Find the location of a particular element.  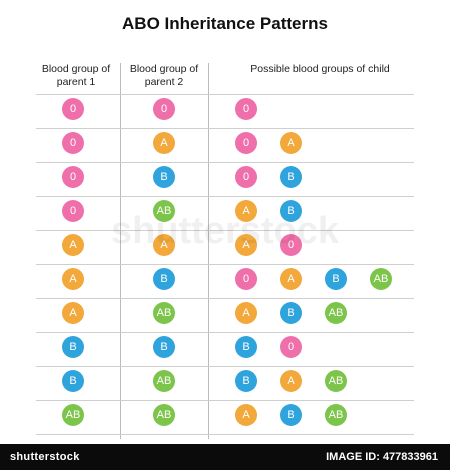

table-row: AB AB A B AB is located at coordinates (225, 418).